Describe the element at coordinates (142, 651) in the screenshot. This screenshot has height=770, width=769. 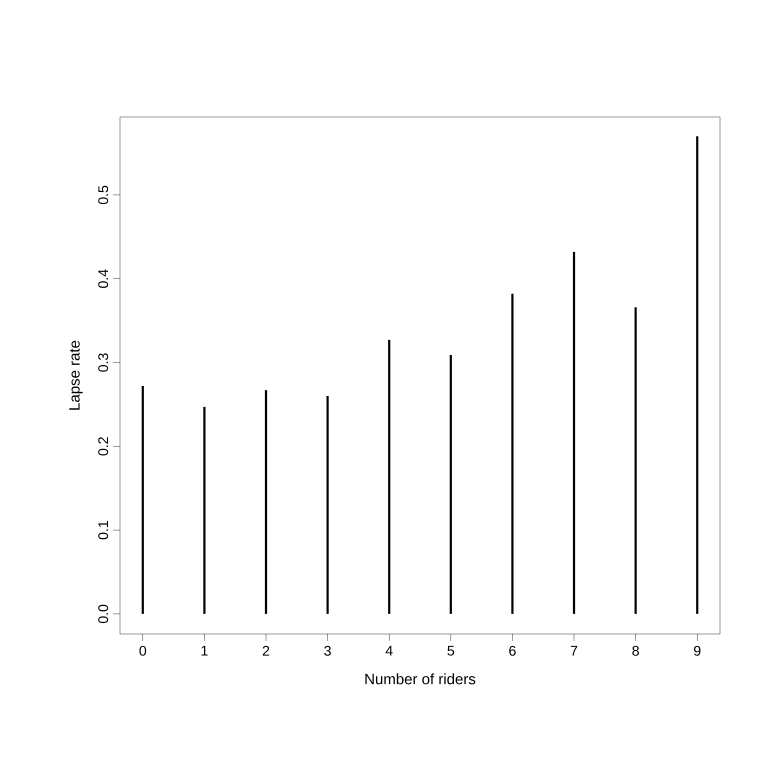
I see `x-tick-label: 0` at that location.